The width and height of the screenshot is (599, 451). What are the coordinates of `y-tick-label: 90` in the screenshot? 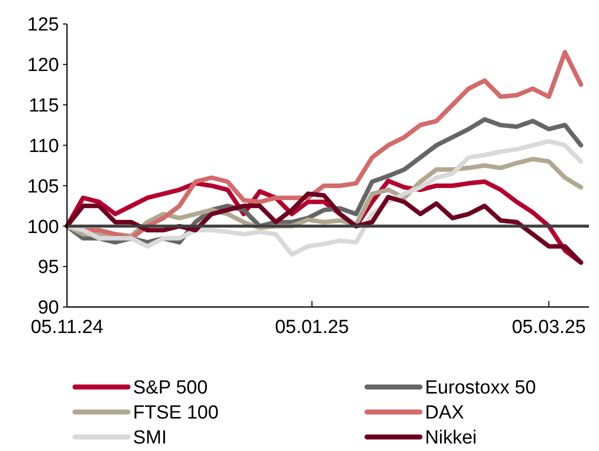 It's located at (48, 308).